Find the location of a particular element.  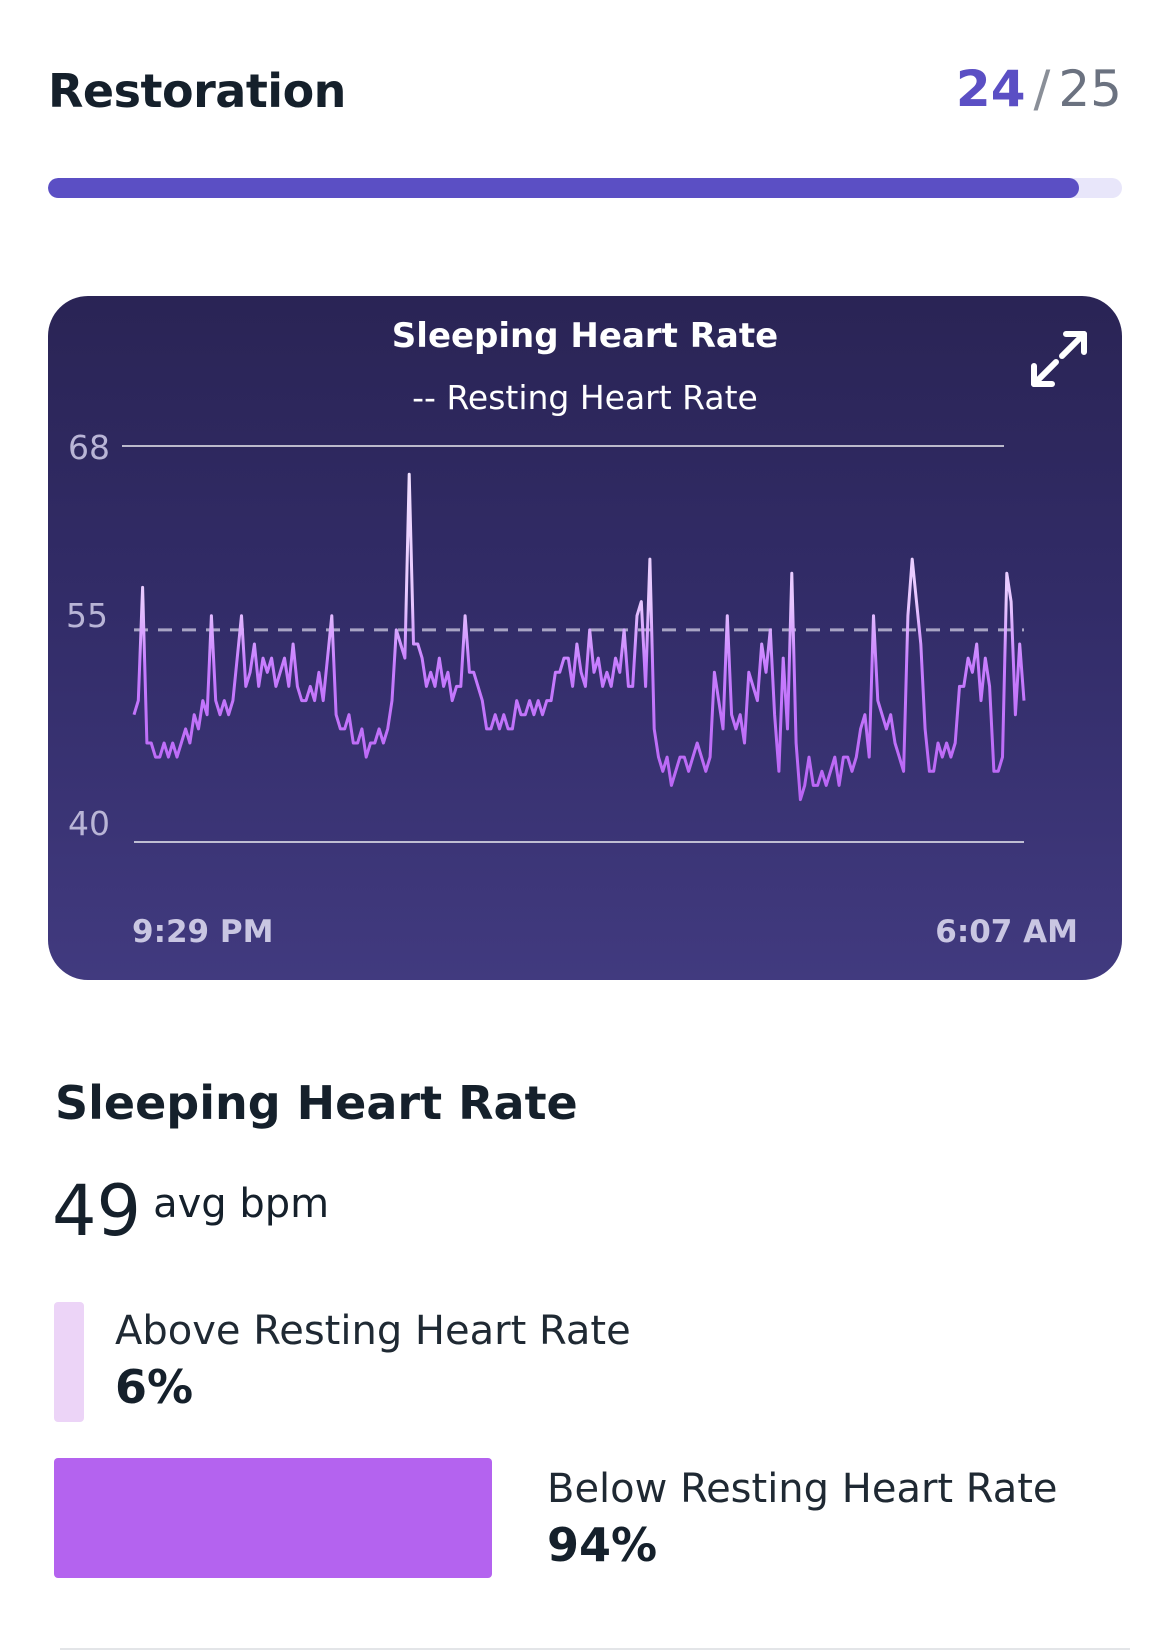

above-resting-swatch is located at coordinates (69, 1362).